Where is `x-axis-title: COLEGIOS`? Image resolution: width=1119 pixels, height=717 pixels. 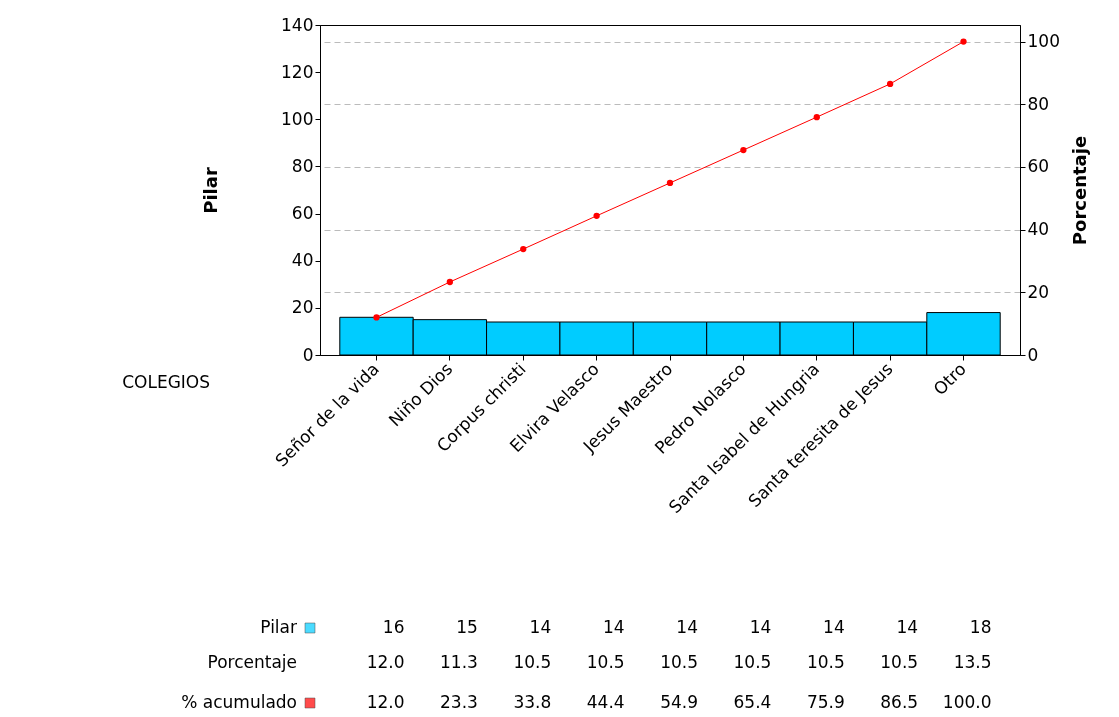
x-axis-title: COLEGIOS is located at coordinates (166, 382).